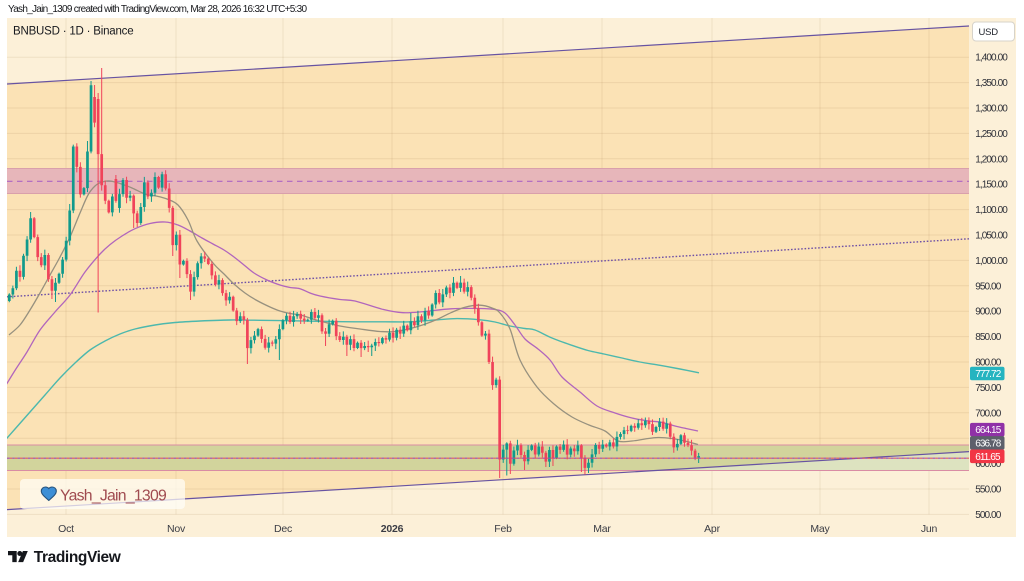  Describe the element at coordinates (176, 529) in the screenshot. I see `svg-text: Nov` at that location.